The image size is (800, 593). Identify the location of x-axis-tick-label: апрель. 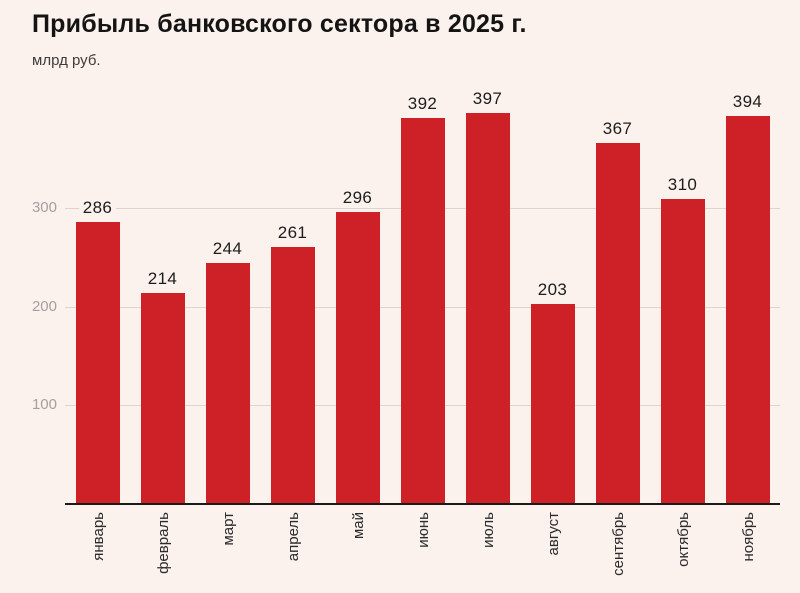
(293, 537).